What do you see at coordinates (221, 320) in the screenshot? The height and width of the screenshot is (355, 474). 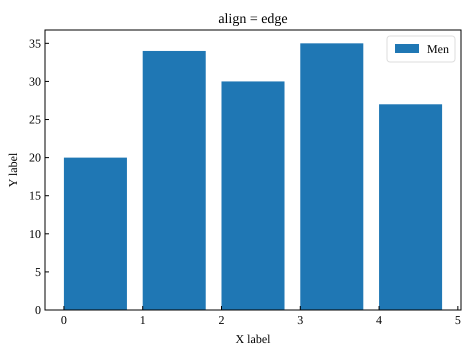 I see `x-tick-label: 2` at bounding box center [221, 320].